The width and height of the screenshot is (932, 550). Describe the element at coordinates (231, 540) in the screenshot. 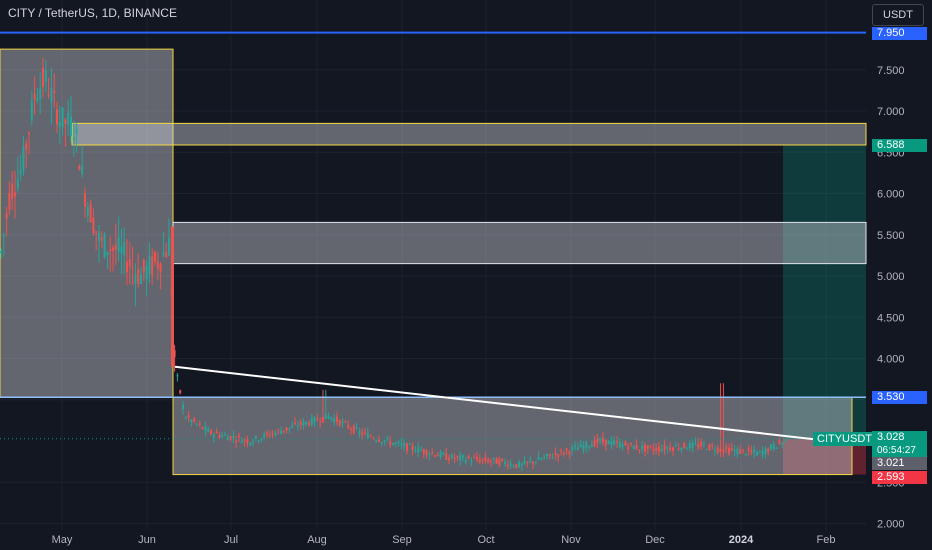

I see `time-axis-tick: Jul` at that location.